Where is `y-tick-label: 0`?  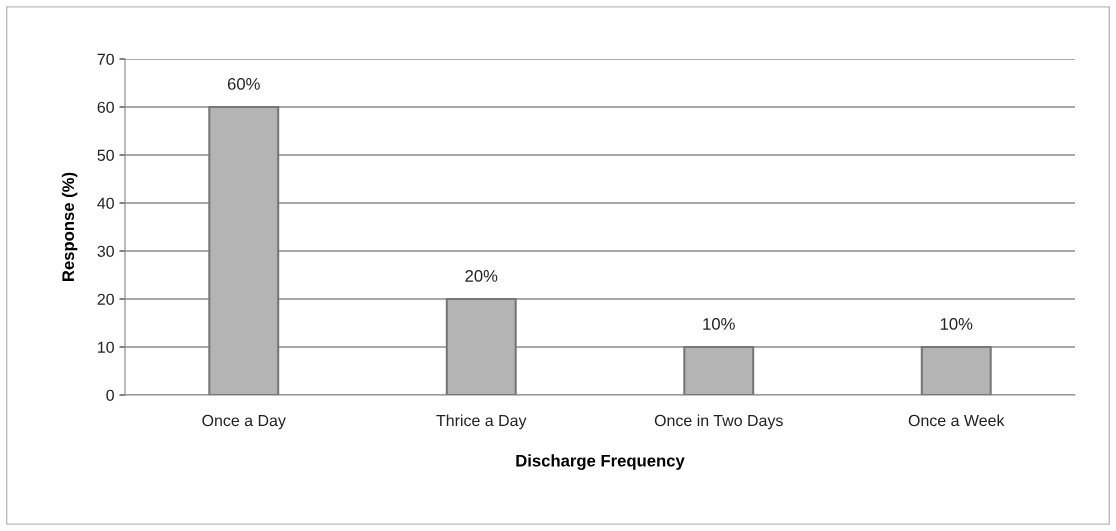 y-tick-label: 0 is located at coordinates (110, 395).